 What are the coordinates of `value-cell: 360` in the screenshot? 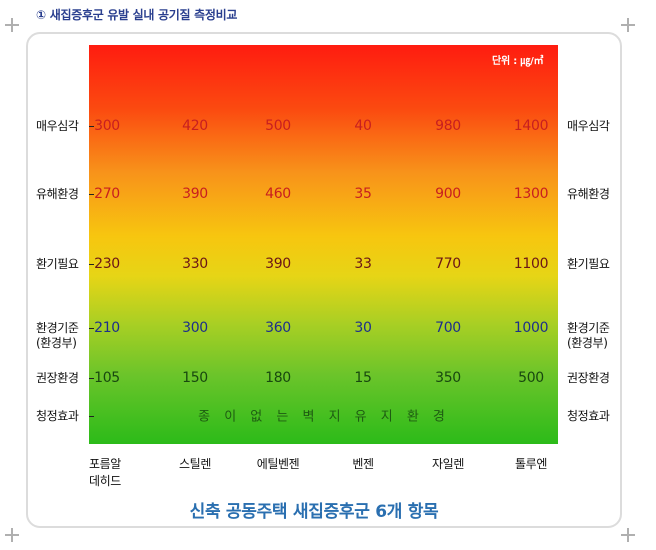 It's located at (278, 328).